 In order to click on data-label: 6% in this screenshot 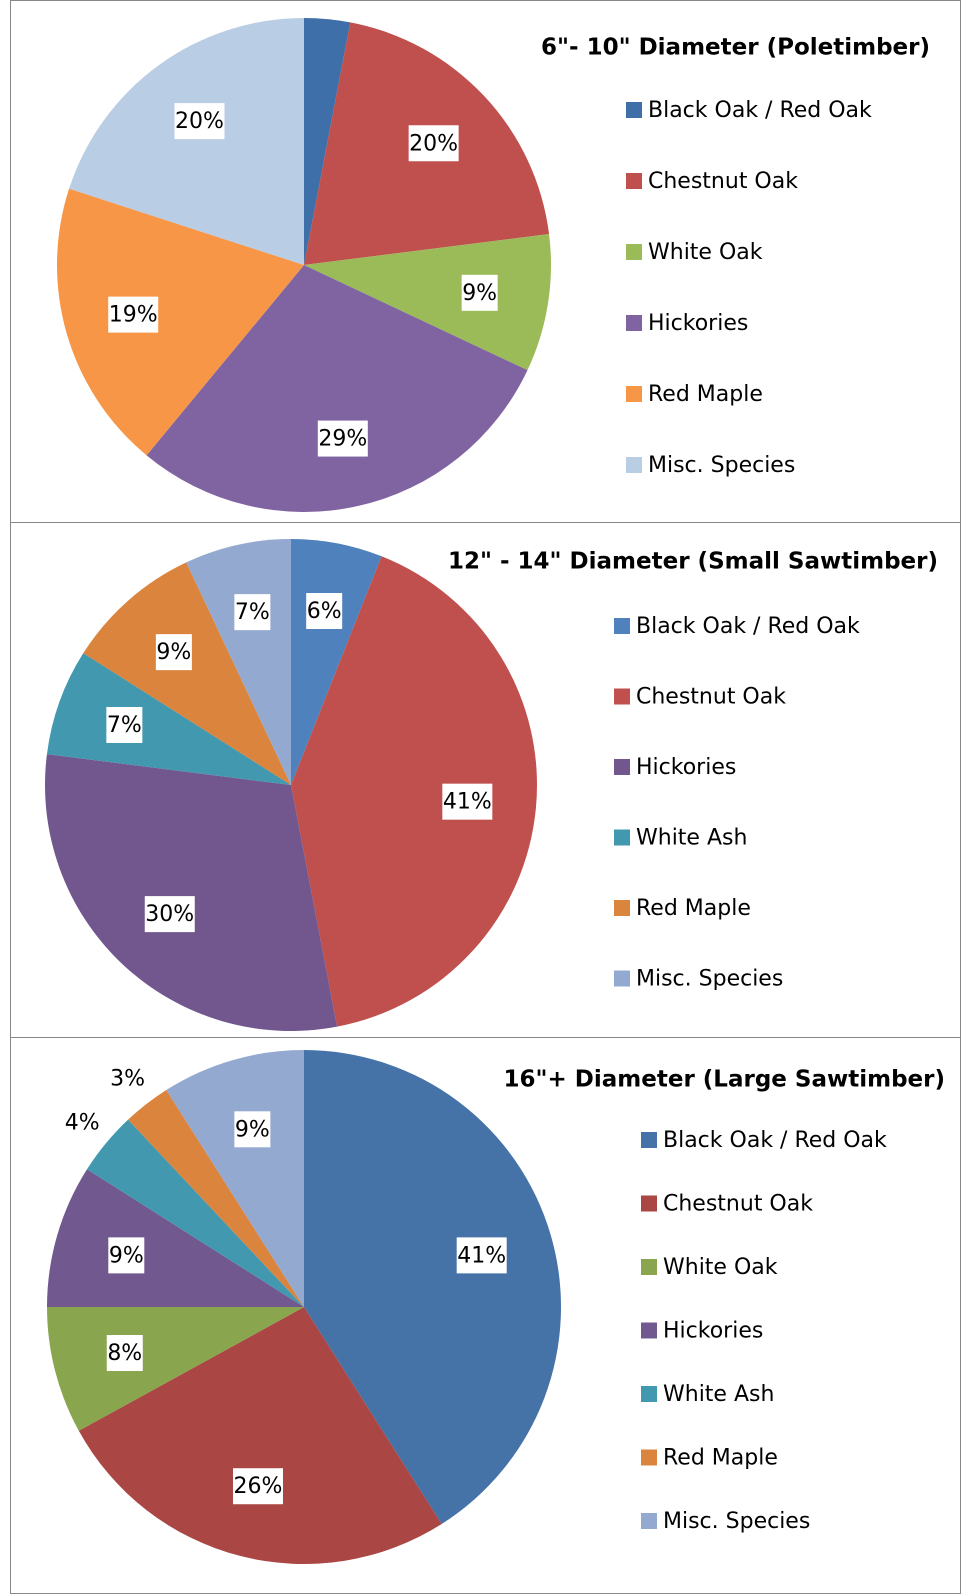, I will do `click(324, 611)`.